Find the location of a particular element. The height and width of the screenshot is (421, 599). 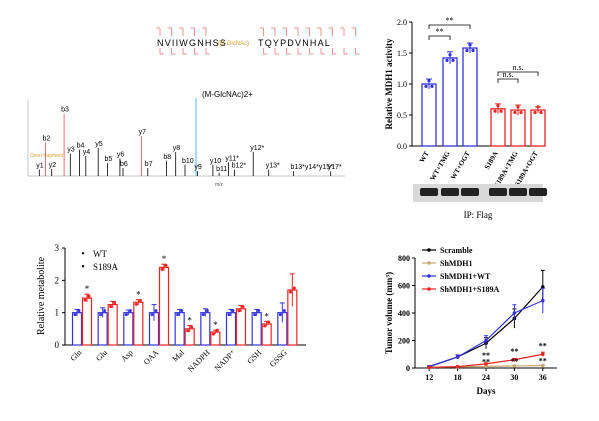

peptide-sequence-right: TQYPDVNHAL is located at coordinates (294, 43).